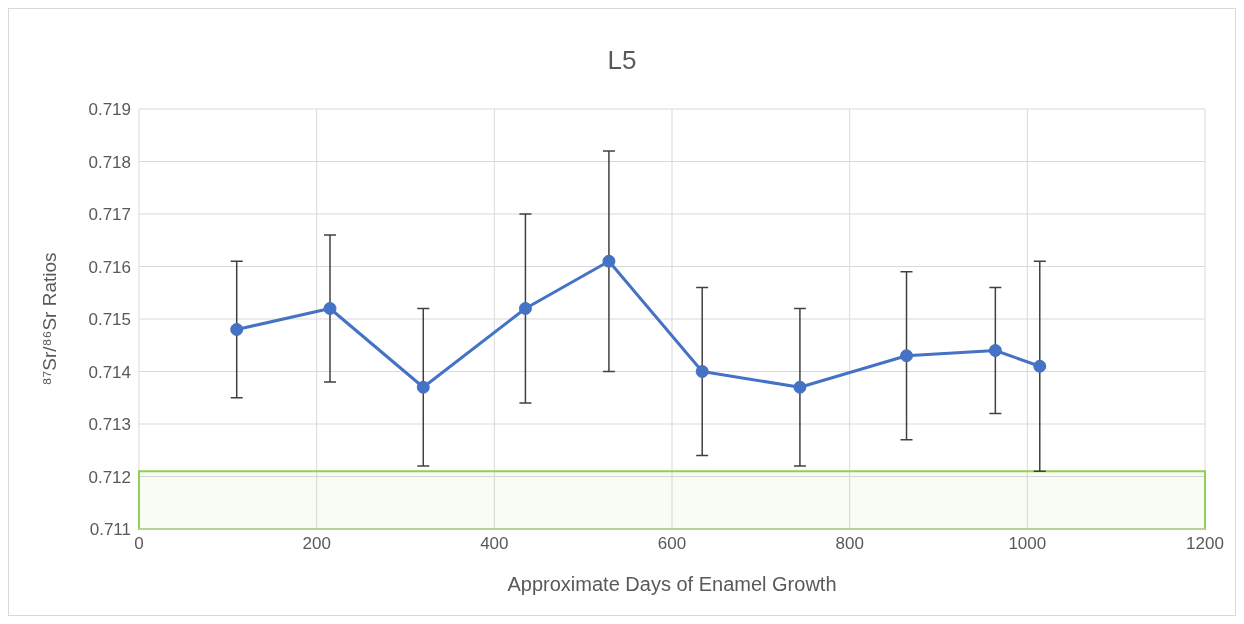  What do you see at coordinates (849, 544) in the screenshot?
I see `x-tick-label: 800` at bounding box center [849, 544].